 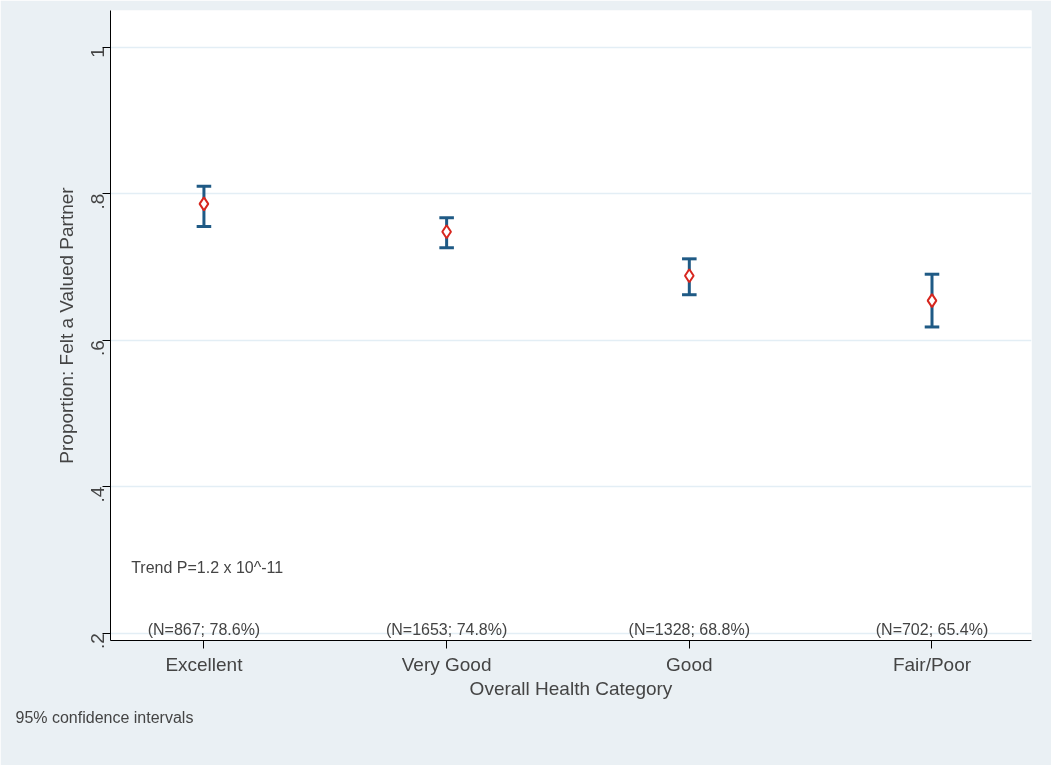 I want to click on annotation: (N=1653; 74.8%), so click(x=446, y=630).